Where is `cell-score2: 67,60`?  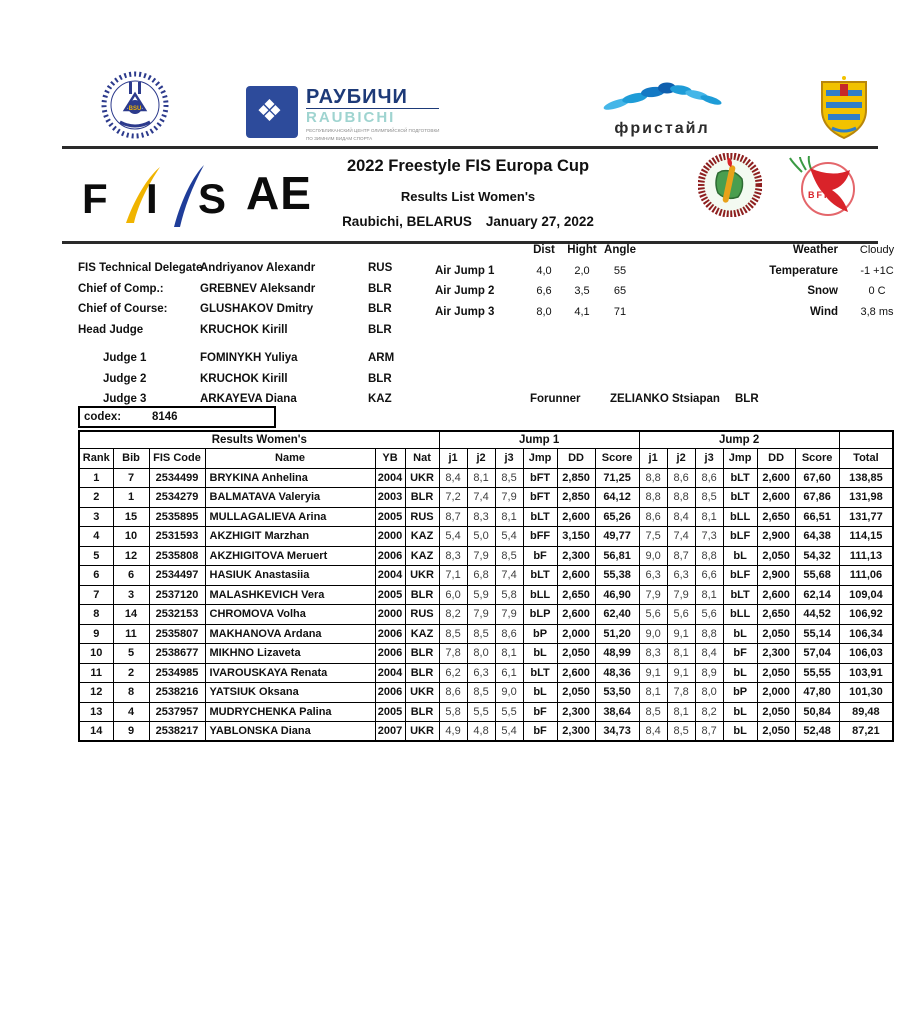
cell-score2: 67,60 is located at coordinates (817, 477).